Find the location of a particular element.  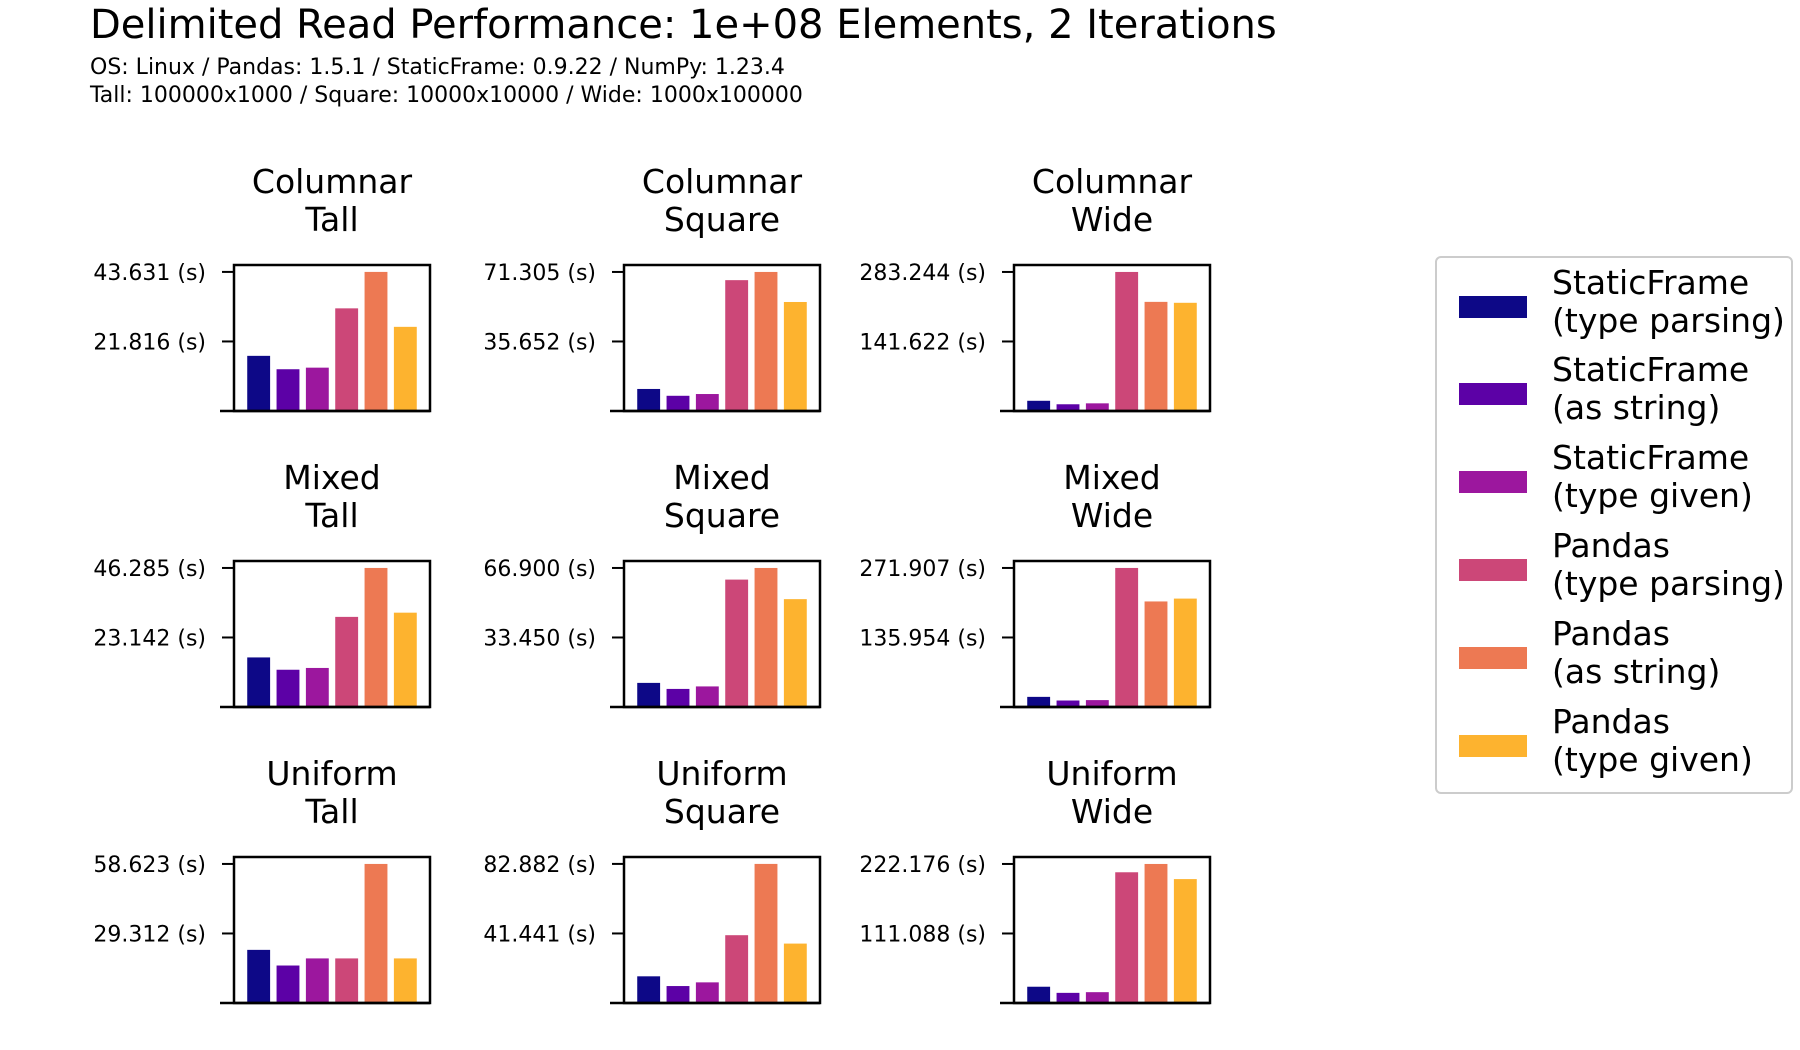

y-tick-label: 23.142 (s) is located at coordinates (149, 638).